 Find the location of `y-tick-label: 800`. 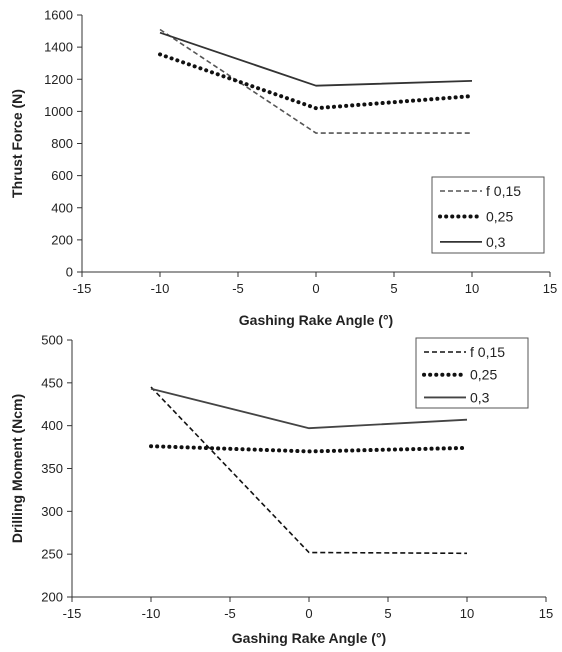

y-tick-label: 800 is located at coordinates (62, 143).